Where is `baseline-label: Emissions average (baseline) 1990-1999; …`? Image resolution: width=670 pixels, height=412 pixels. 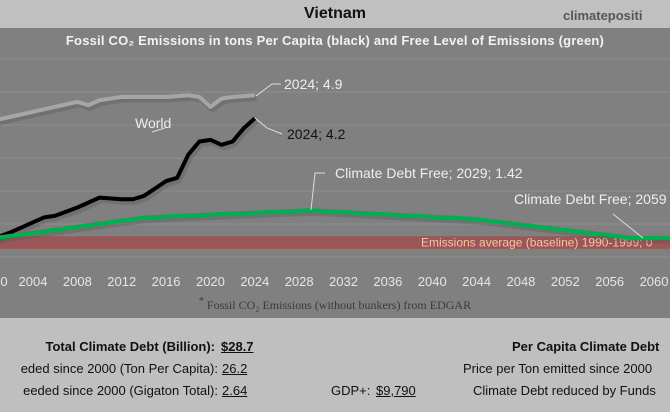
baseline-label: Emissions average (baseline) 1990-1999; … is located at coordinates (537, 242).